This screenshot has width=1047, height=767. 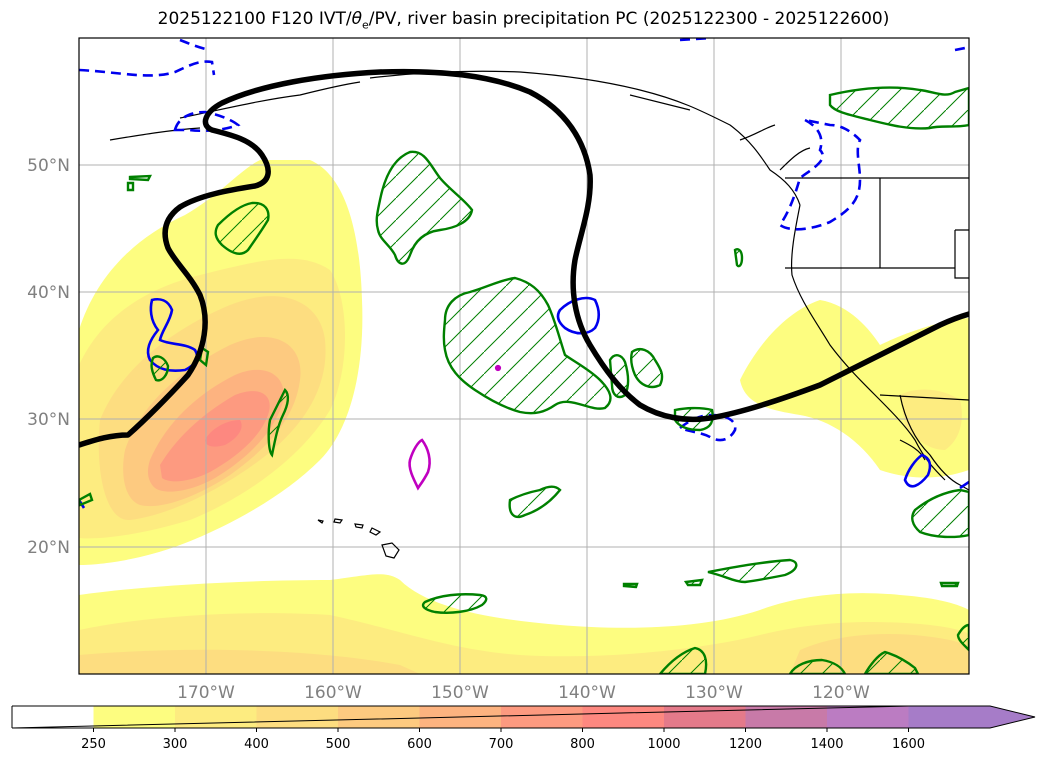 I want to click on colorbar-tick-label: 1400, so click(x=826, y=744).